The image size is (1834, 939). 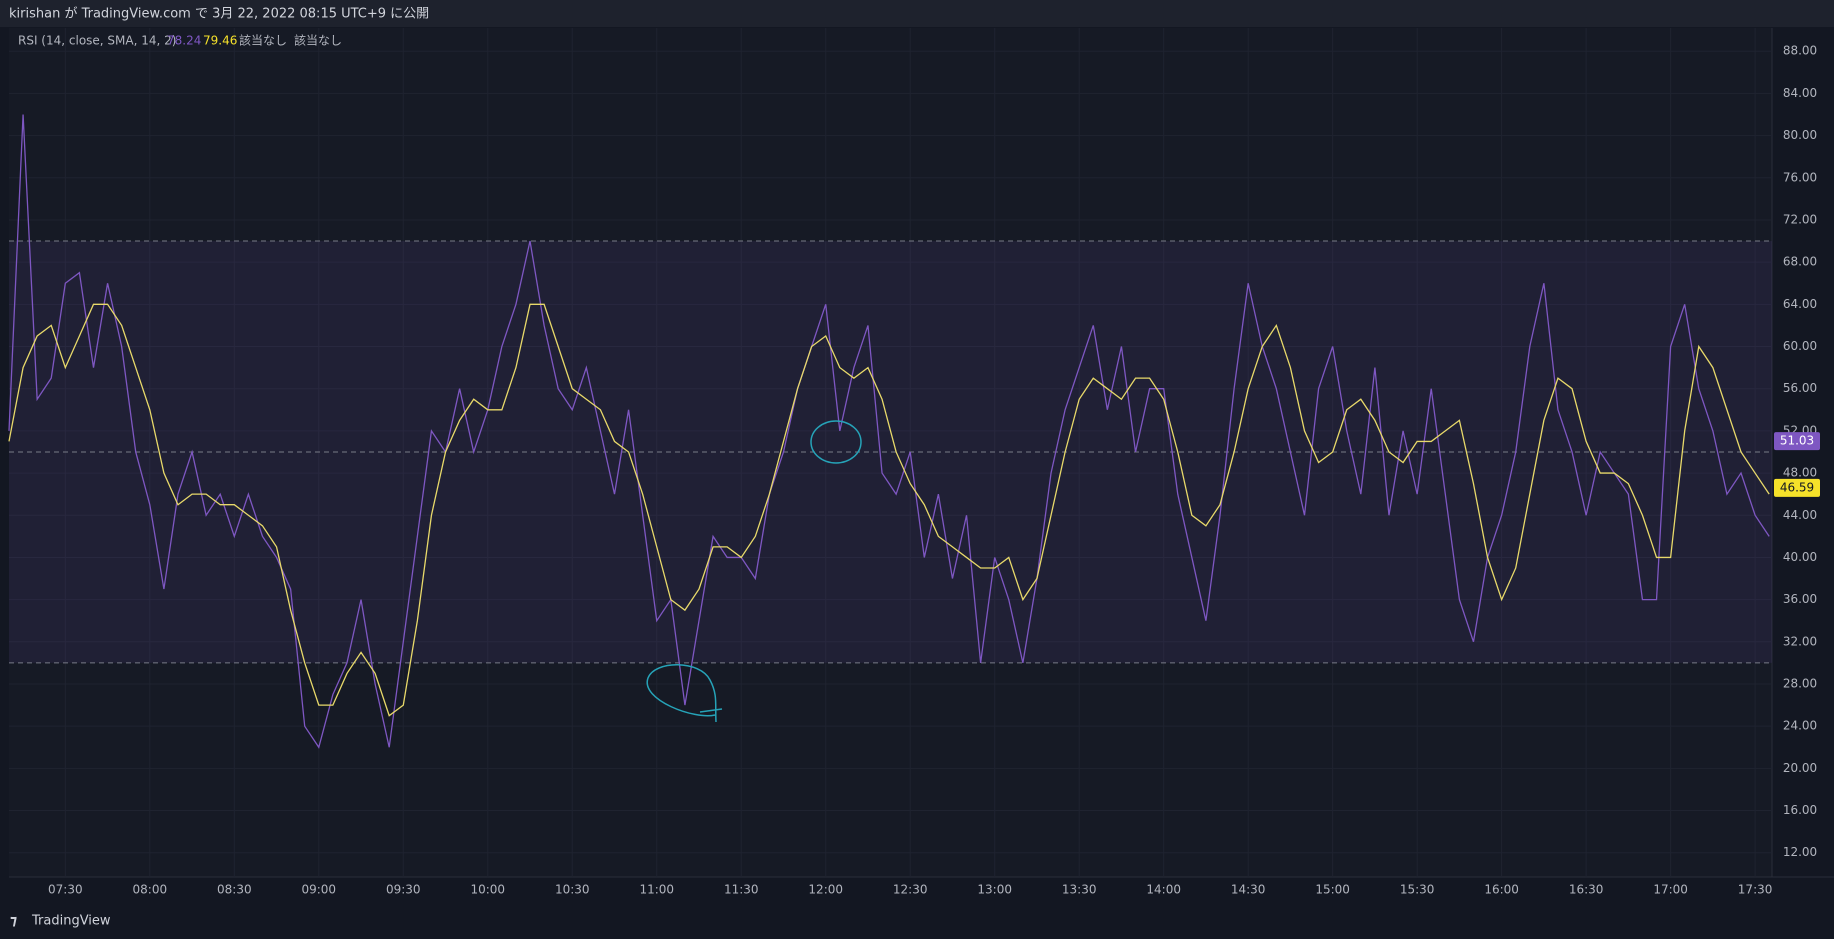 What do you see at coordinates (572, 890) in the screenshot?
I see `x-tick-label: 10:30` at bounding box center [572, 890].